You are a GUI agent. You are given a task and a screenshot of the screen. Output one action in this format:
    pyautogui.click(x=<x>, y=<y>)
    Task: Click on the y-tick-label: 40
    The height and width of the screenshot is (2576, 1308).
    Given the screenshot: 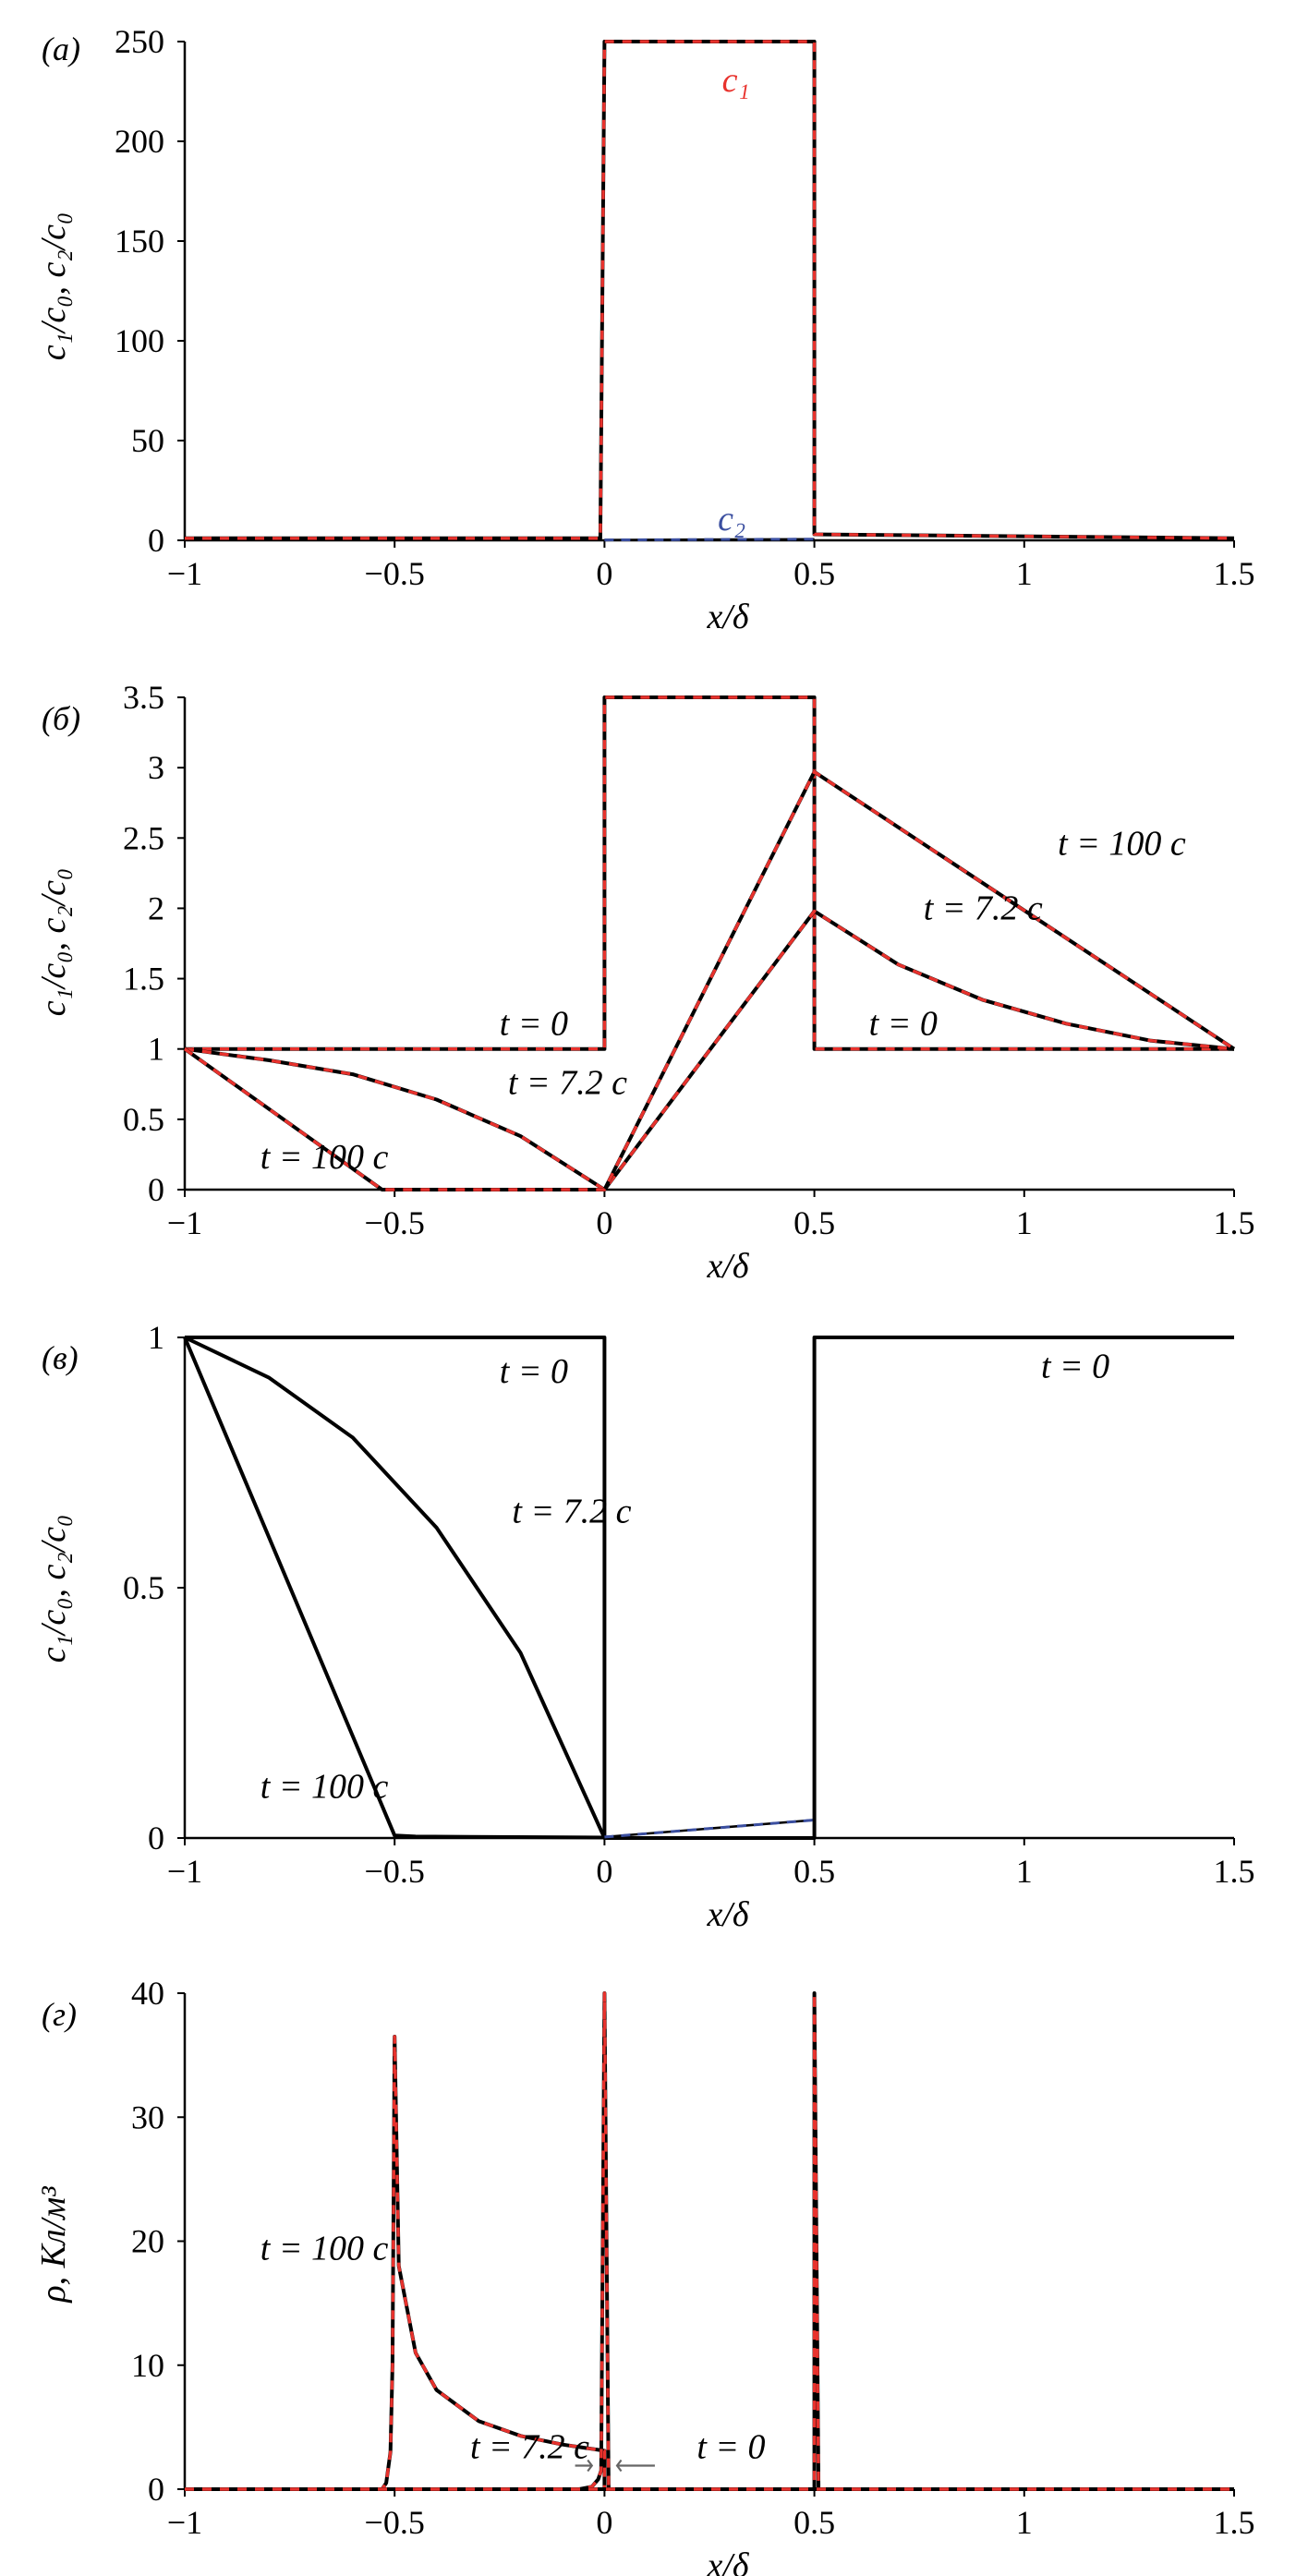 What is the action you would take?
    pyautogui.click(x=147, y=1993)
    